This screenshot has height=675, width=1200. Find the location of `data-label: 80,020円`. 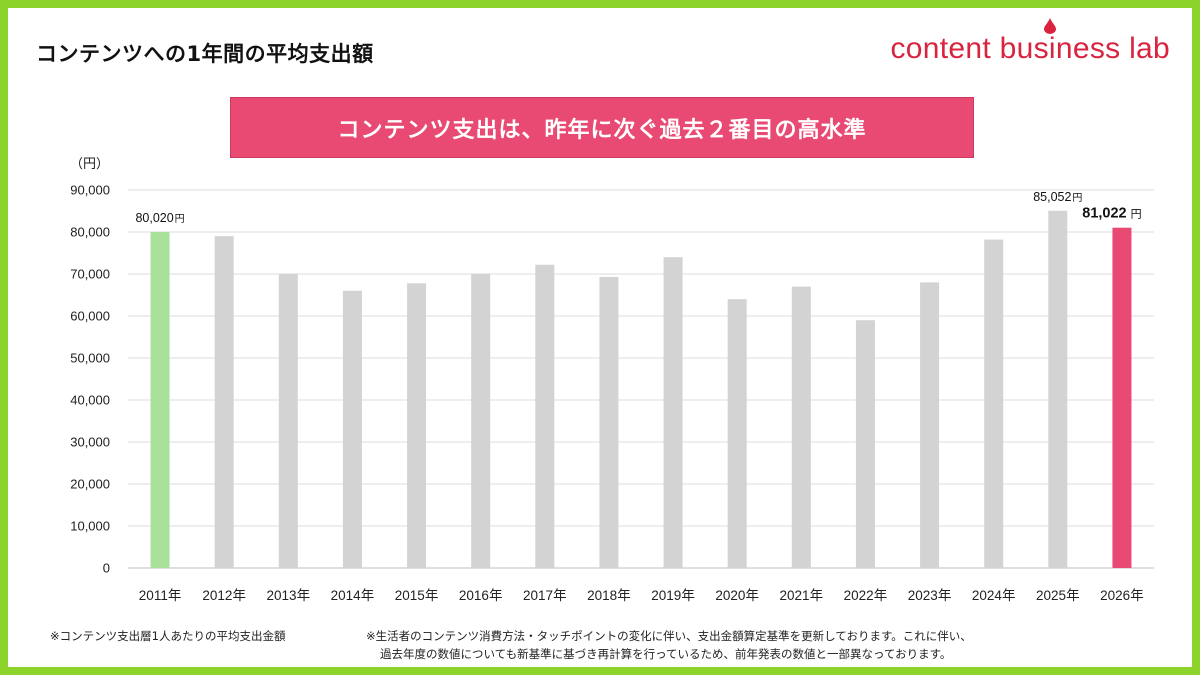

data-label: 80,020円 is located at coordinates (159, 218).